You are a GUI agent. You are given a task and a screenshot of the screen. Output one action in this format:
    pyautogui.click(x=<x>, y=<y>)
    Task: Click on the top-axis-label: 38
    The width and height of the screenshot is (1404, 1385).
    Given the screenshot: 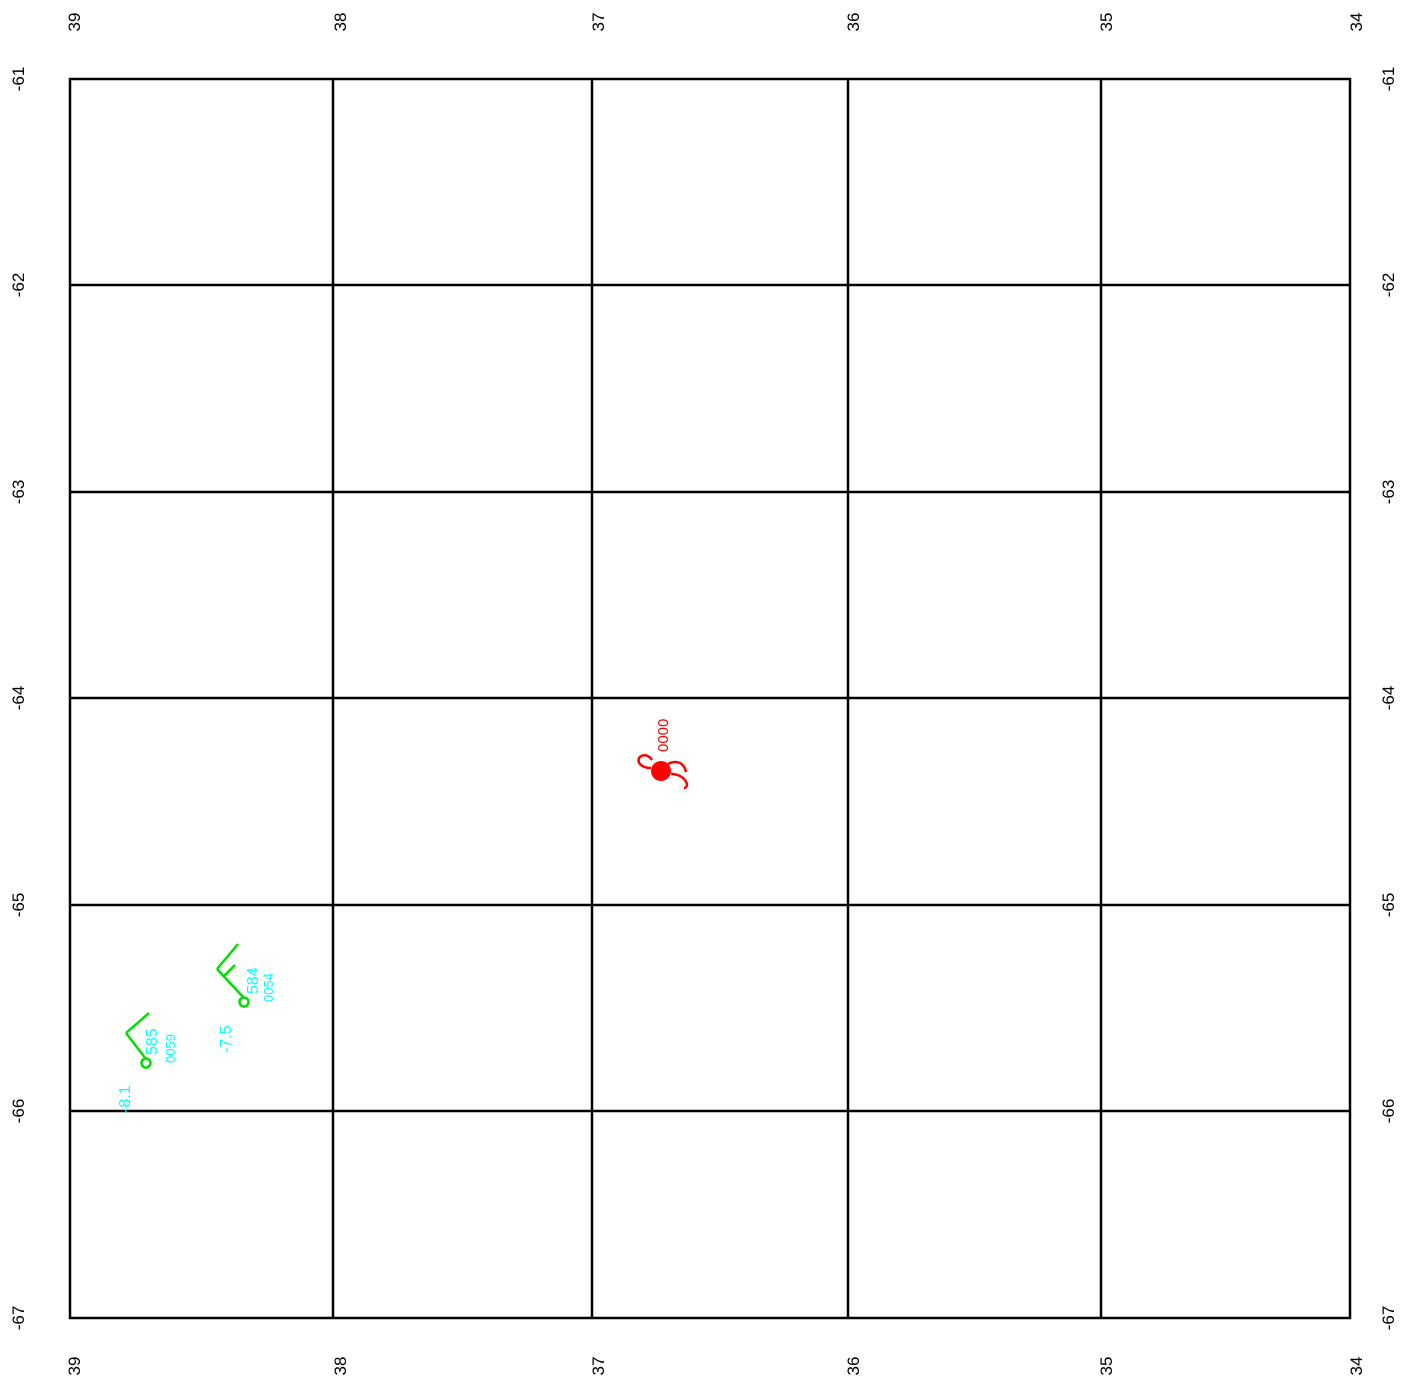 What is the action you would take?
    pyautogui.click(x=340, y=22)
    